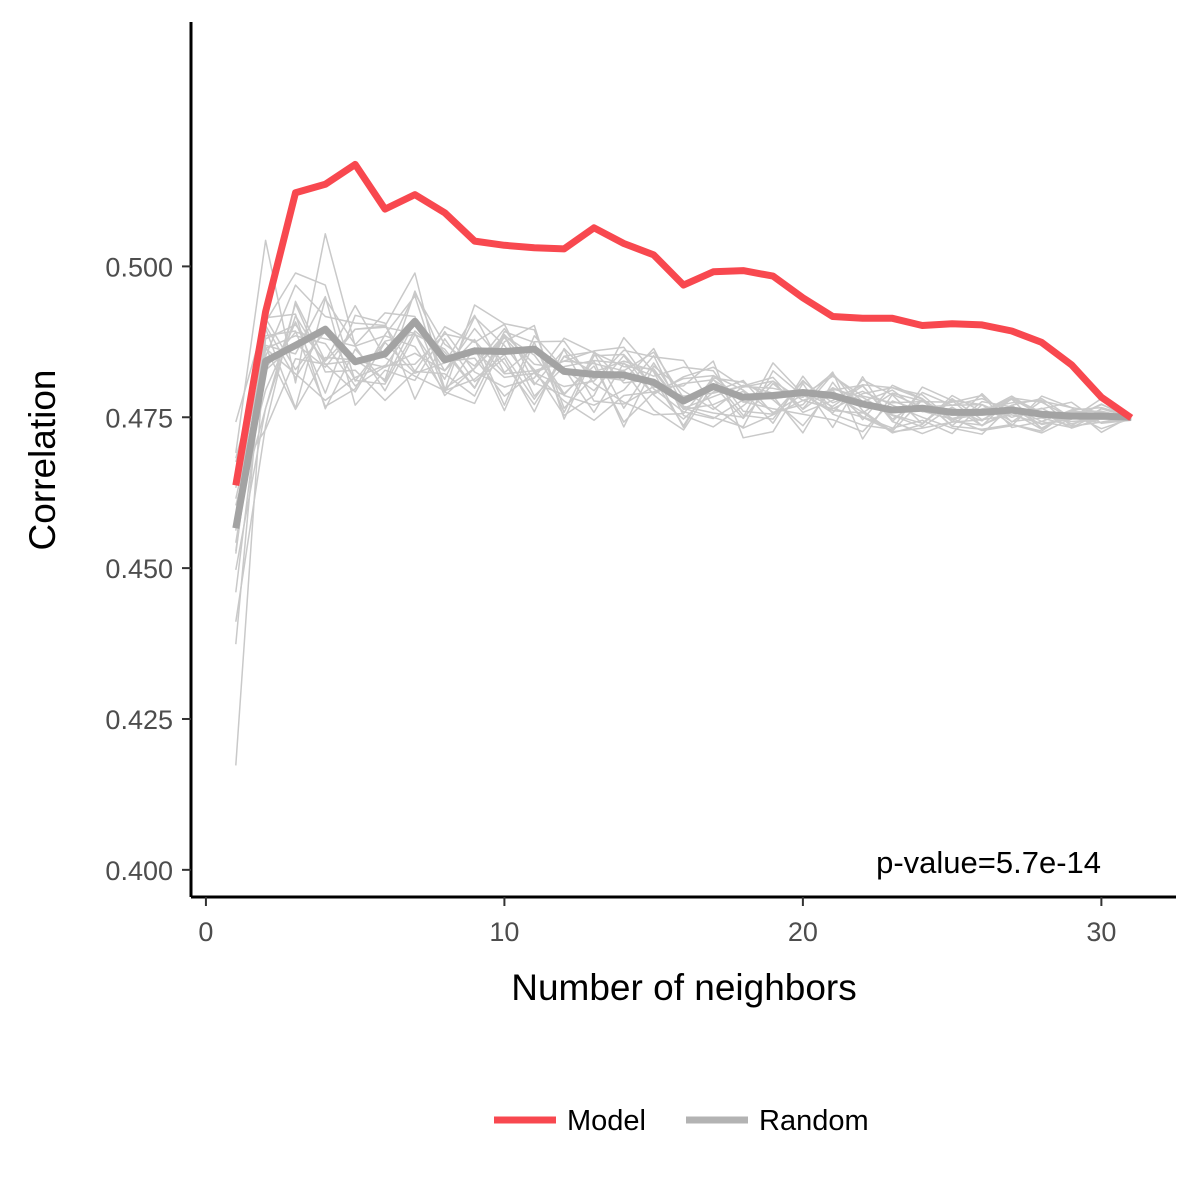 The image size is (1200, 1200). What do you see at coordinates (684, 987) in the screenshot?
I see `x-axis-title: Number of neighbors` at bounding box center [684, 987].